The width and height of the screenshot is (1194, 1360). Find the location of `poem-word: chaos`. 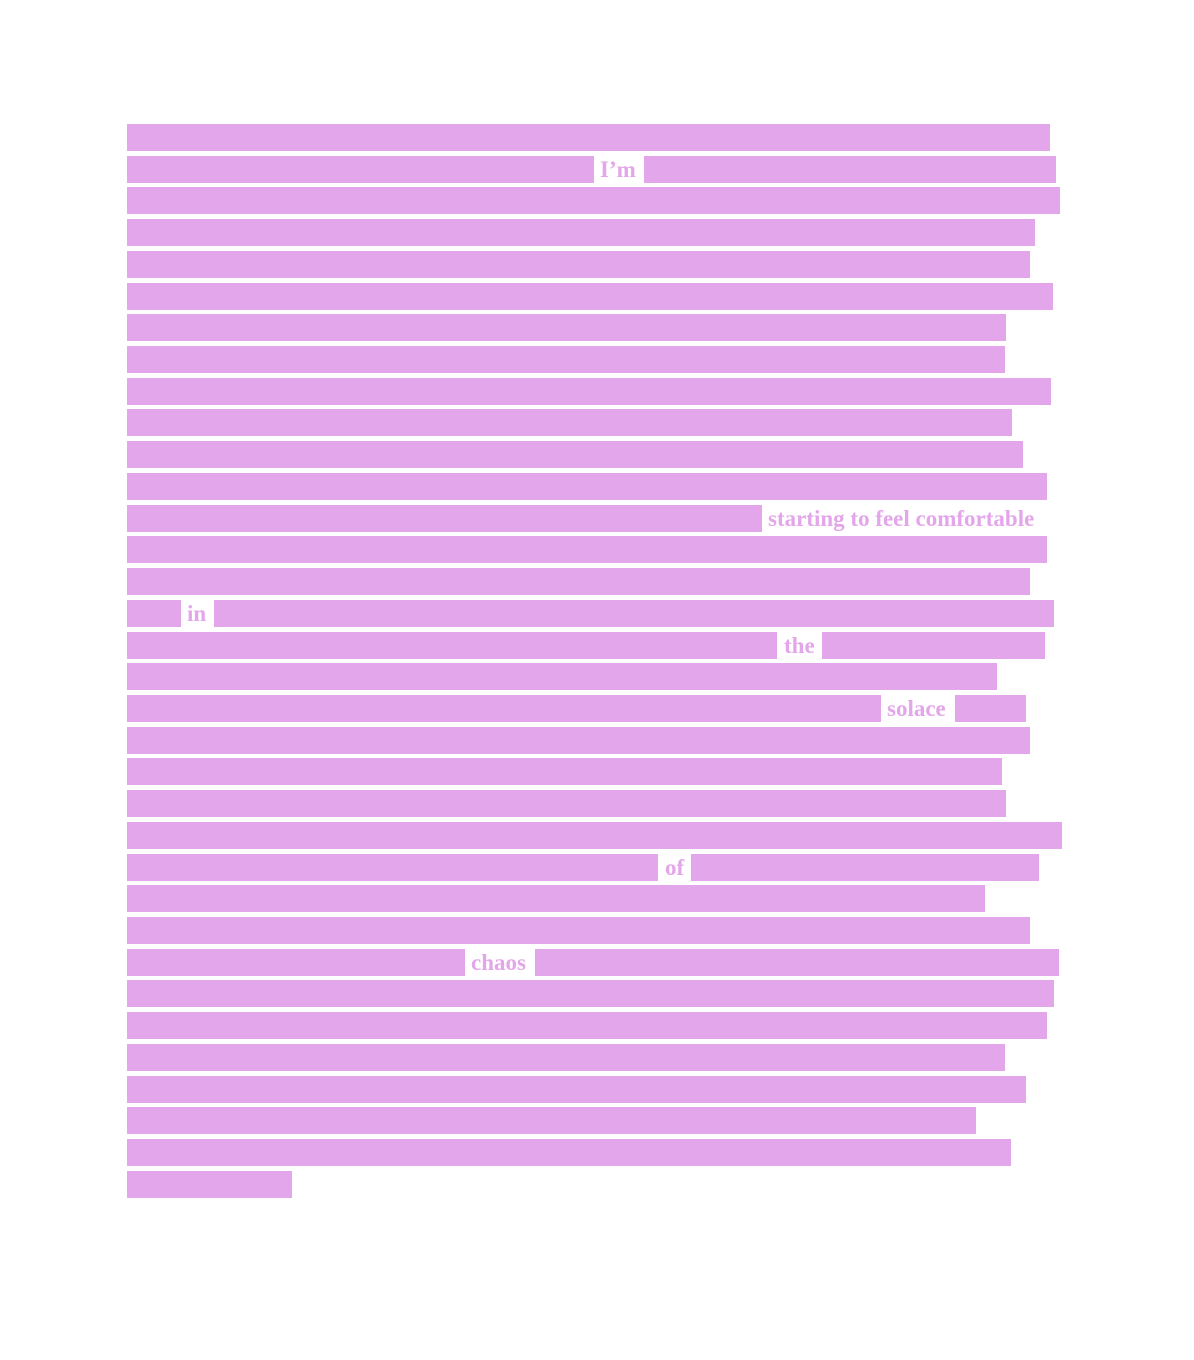

poem-word: chaos is located at coordinates (498, 962).